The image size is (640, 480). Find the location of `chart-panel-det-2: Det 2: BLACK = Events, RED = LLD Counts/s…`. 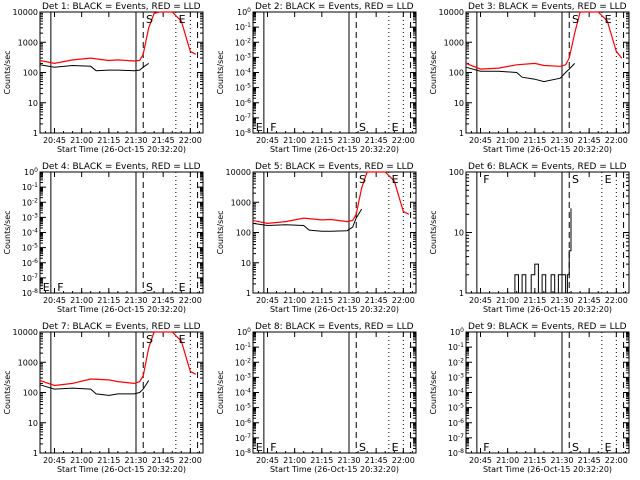

chart-panel-det-2: Det 2: BLACK = Events, RED = LLD Counts/s… is located at coordinates (316, 78).